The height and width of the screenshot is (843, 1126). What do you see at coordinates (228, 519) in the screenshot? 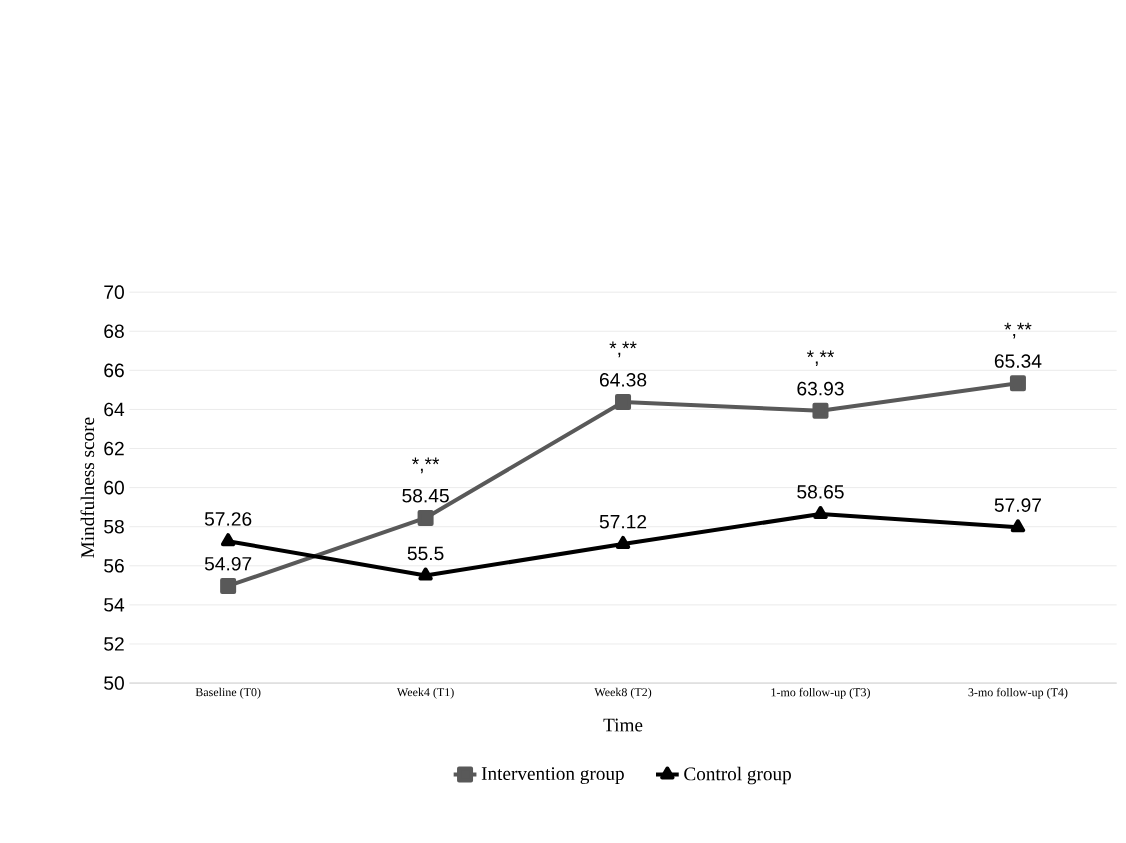
I see `data-label: 57.26` at bounding box center [228, 519].